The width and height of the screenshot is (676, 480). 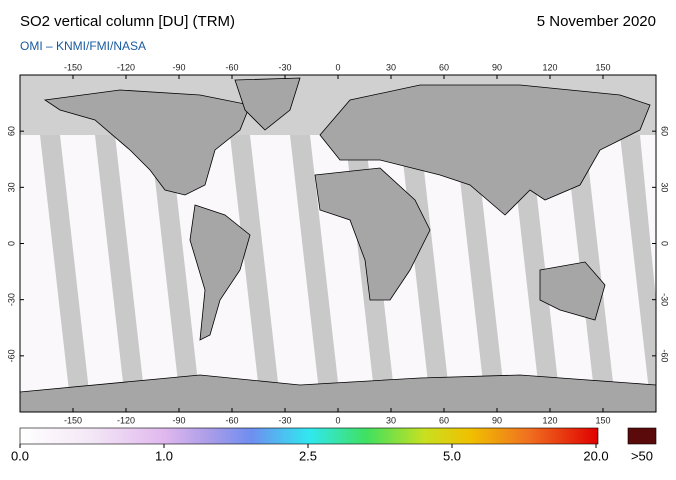 What do you see at coordinates (83, 46) in the screenshot?
I see `credit: OMI – KNMI/FMI/NASA` at bounding box center [83, 46].